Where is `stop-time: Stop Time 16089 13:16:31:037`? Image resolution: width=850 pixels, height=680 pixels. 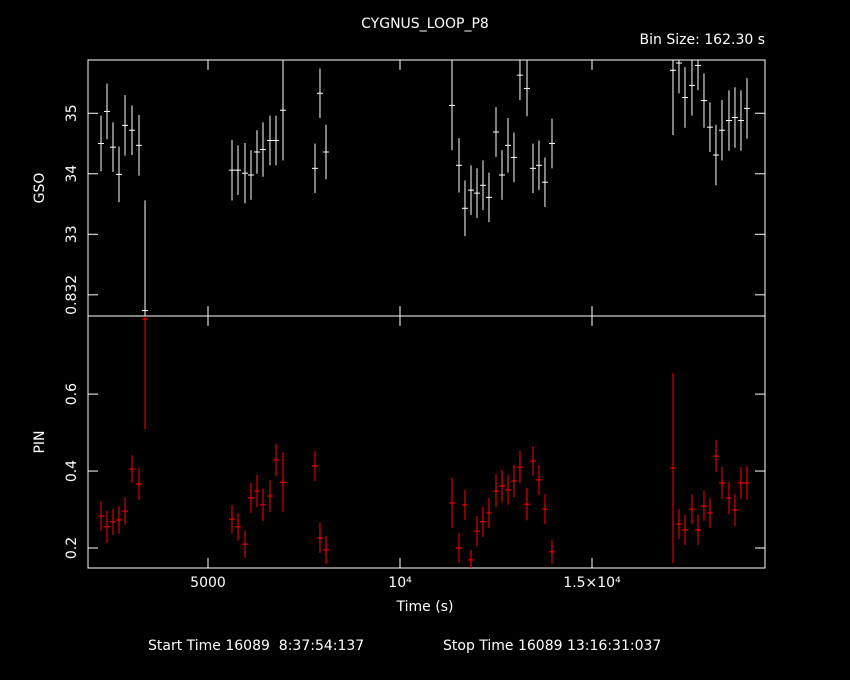
stop-time: Stop Time 16089 13:16:31:037 is located at coordinates (552, 646).